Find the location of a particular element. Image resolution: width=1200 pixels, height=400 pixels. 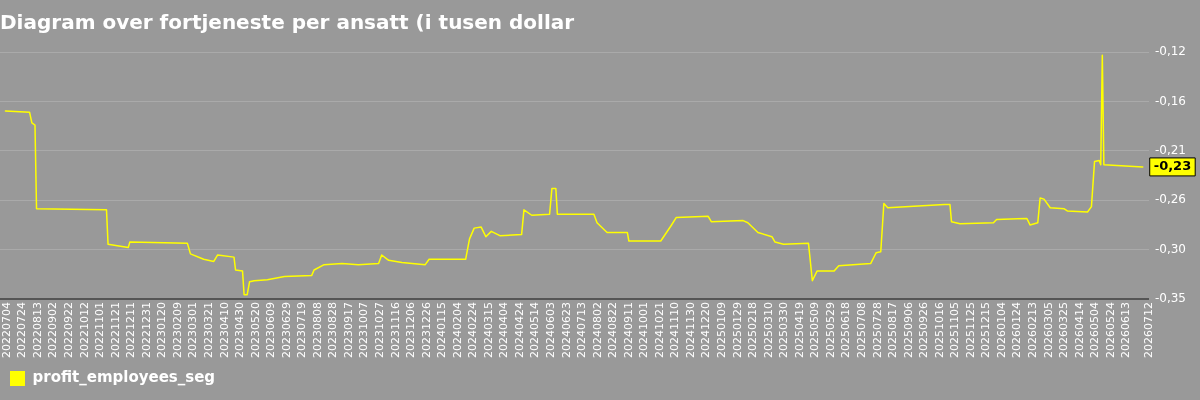

x-tick-label: 20250906 is located at coordinates (908, 330).